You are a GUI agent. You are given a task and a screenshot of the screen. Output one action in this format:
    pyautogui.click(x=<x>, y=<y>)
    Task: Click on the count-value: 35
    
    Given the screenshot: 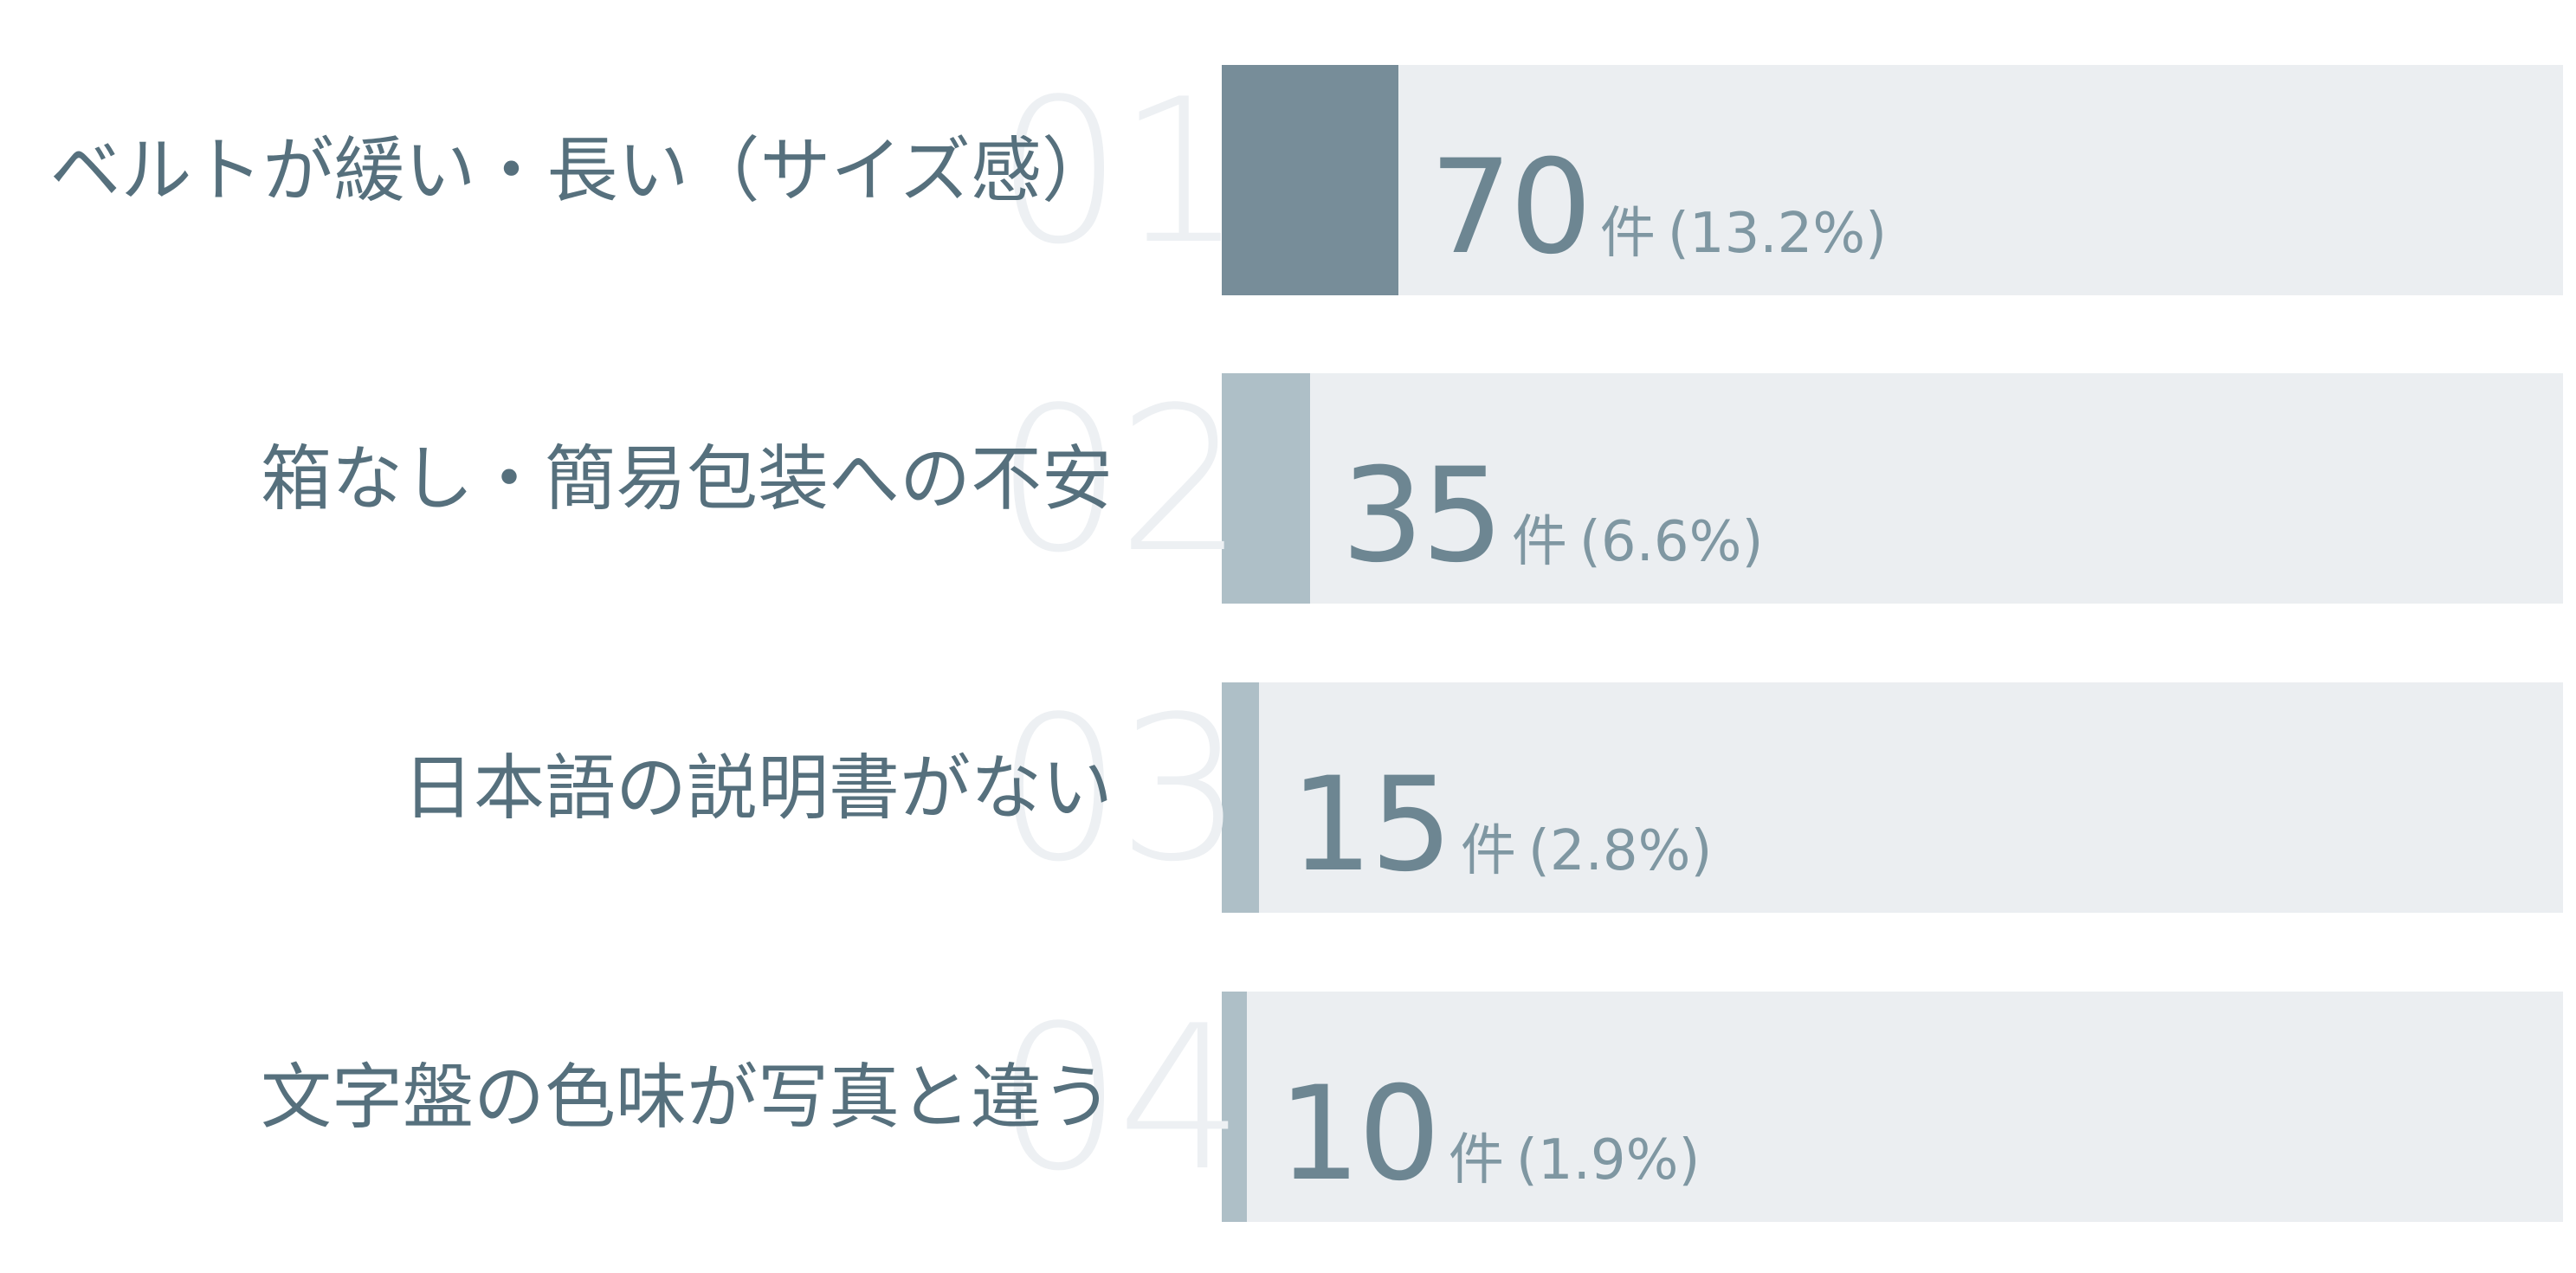 What is the action you would take?
    pyautogui.click(x=1422, y=516)
    